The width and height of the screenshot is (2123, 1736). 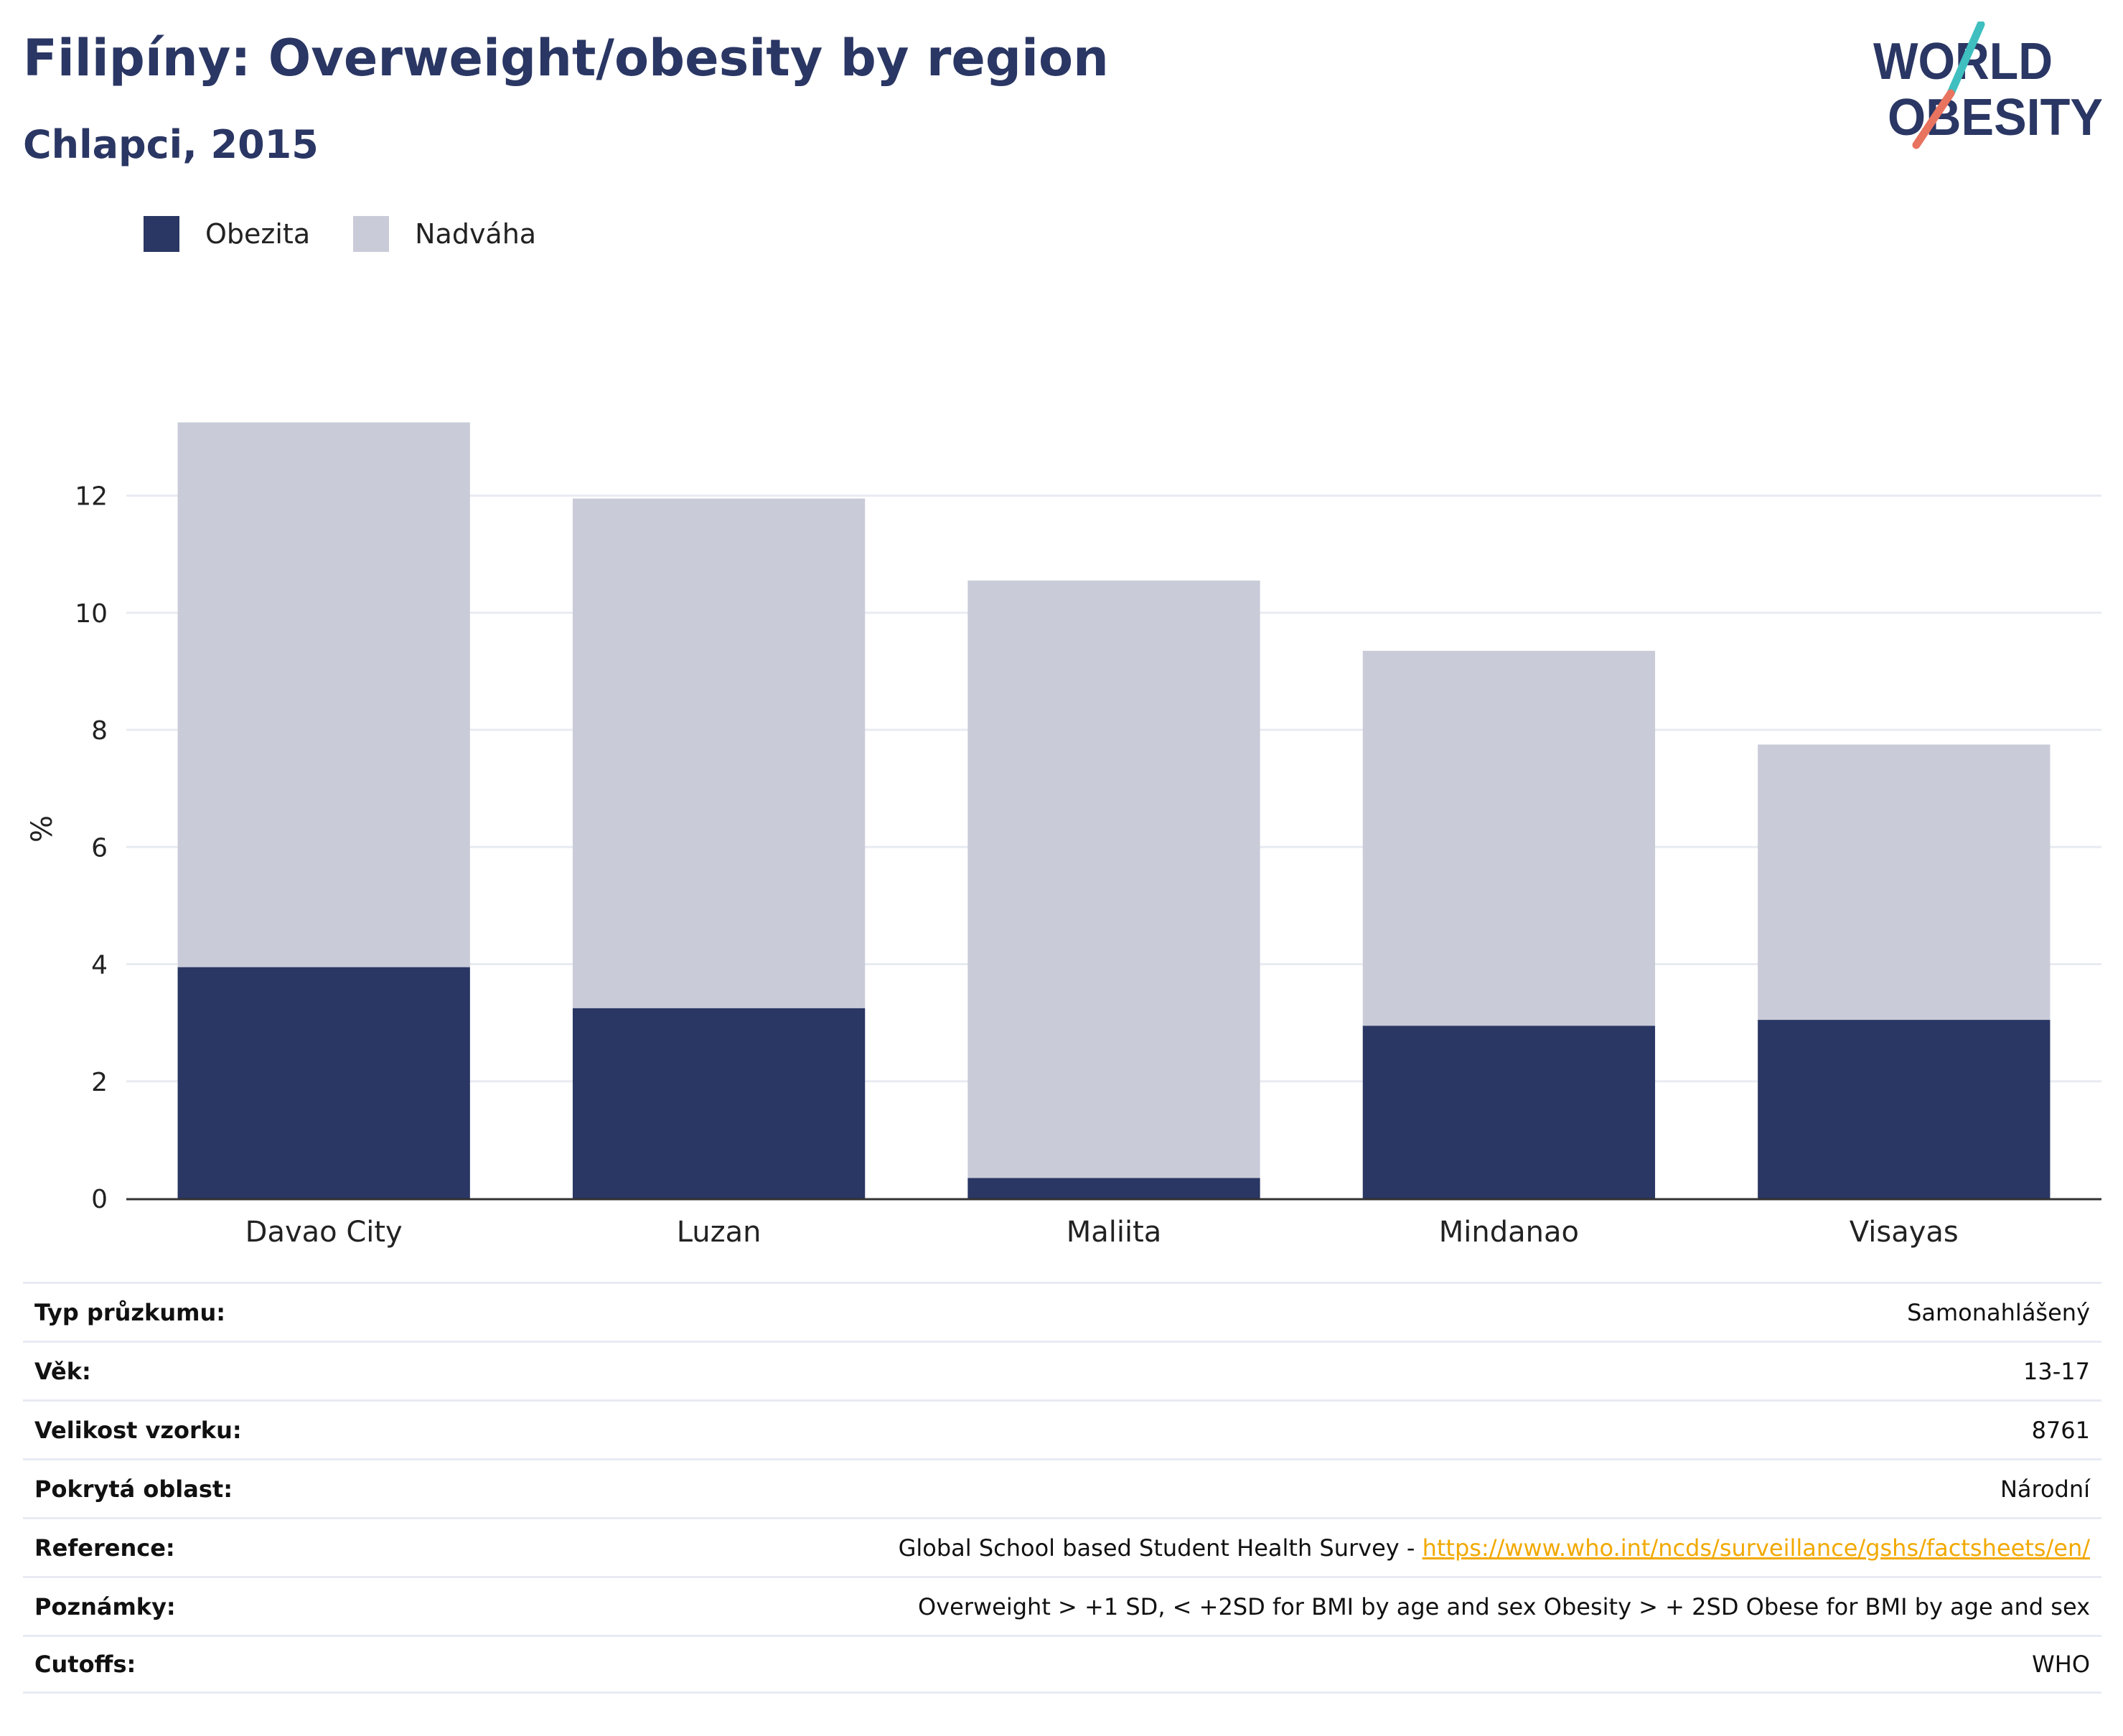 I want to click on bar-visayas-obezita, so click(x=1904, y=1109).